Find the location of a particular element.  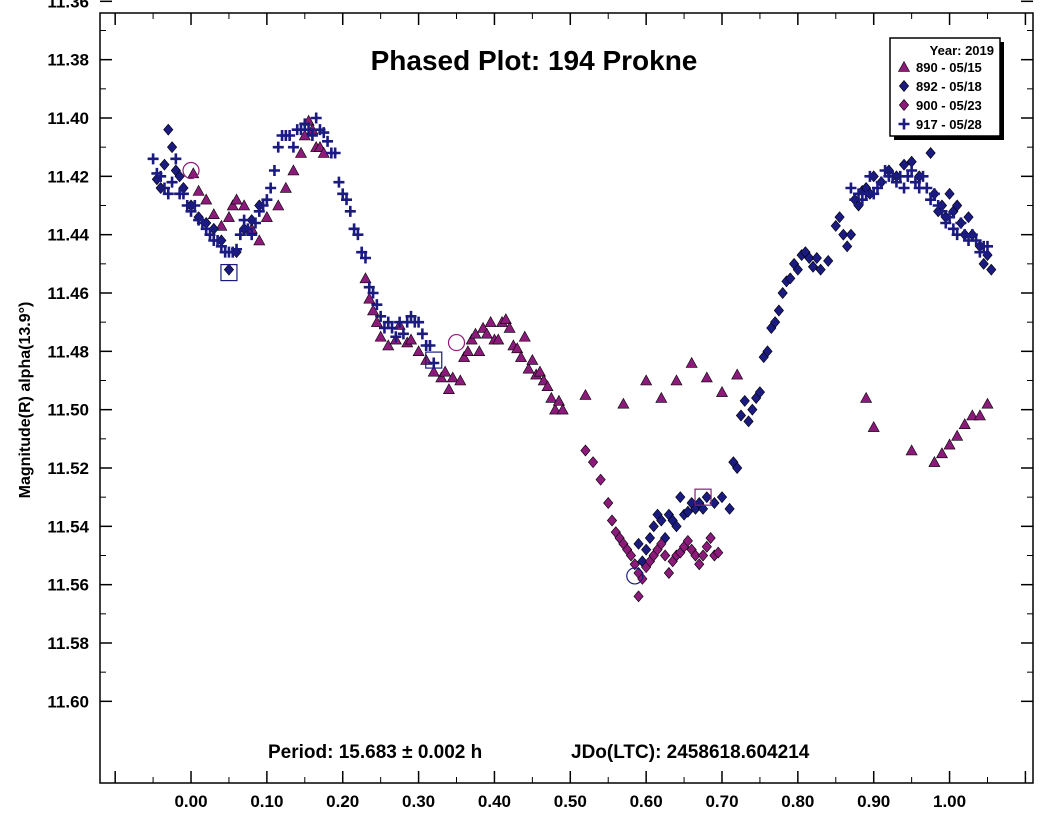

x-tick-label: 0.90 is located at coordinates (873, 801).